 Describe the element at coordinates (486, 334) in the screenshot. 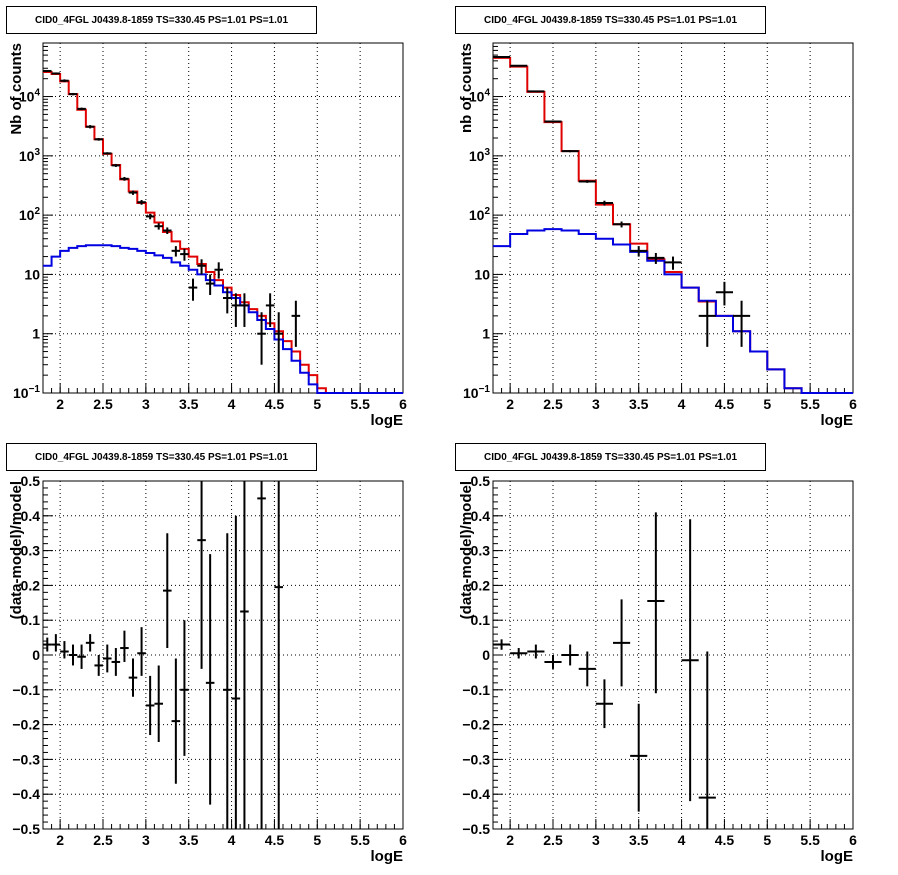

I see `y-tick-label: 1` at that location.